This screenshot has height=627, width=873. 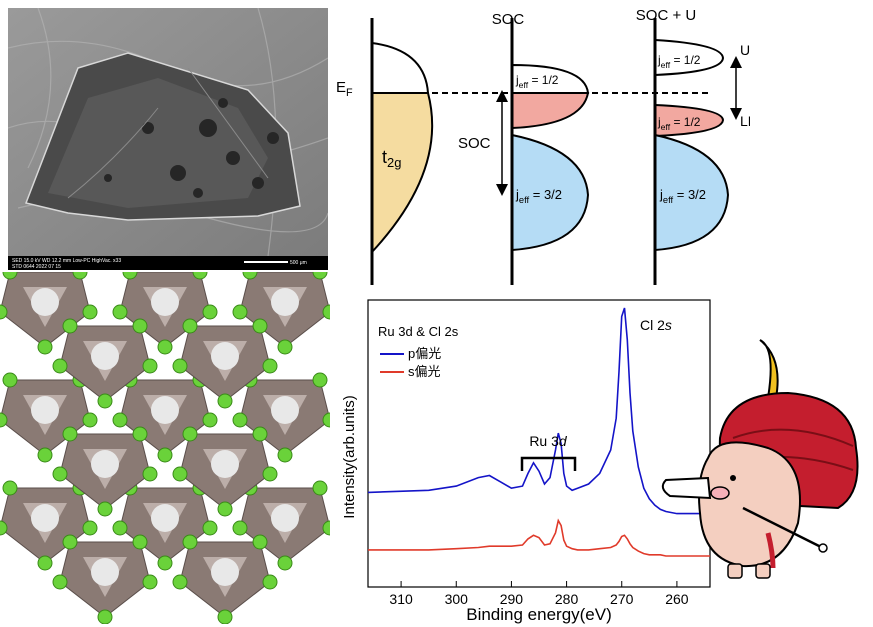 I want to click on band-panel-soc: SOC SOC jeff = 1/2 jeff = 3/2, so click(x=524, y=148).